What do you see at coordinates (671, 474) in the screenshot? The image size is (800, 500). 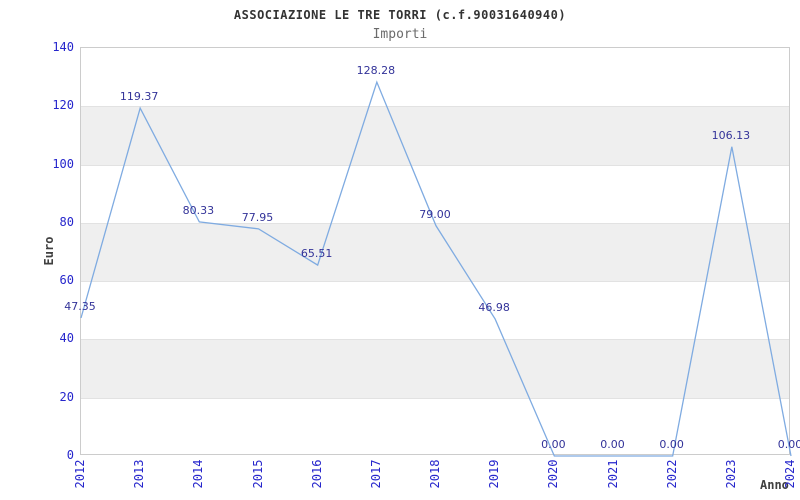 I see `x-tick-label: 2022` at bounding box center [671, 474].